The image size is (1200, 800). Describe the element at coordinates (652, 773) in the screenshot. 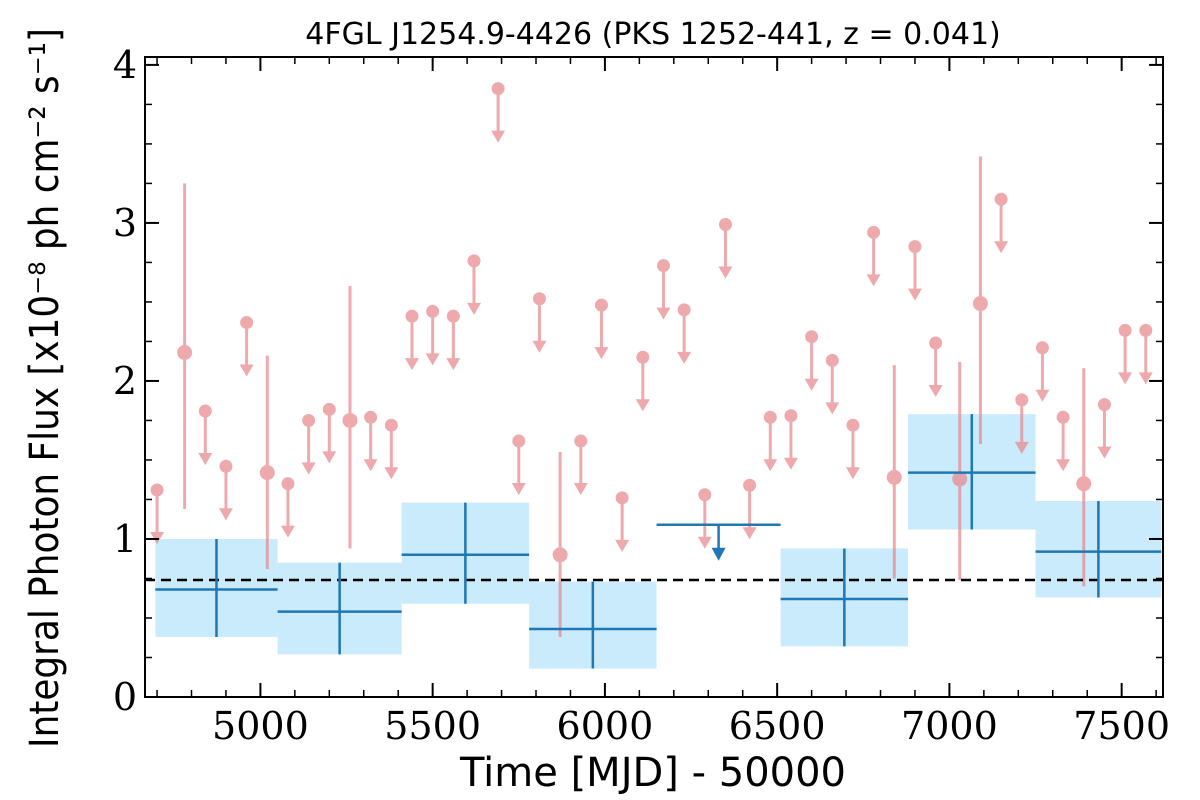

I see `x-axis-title: Time [MJD] - 50000` at that location.